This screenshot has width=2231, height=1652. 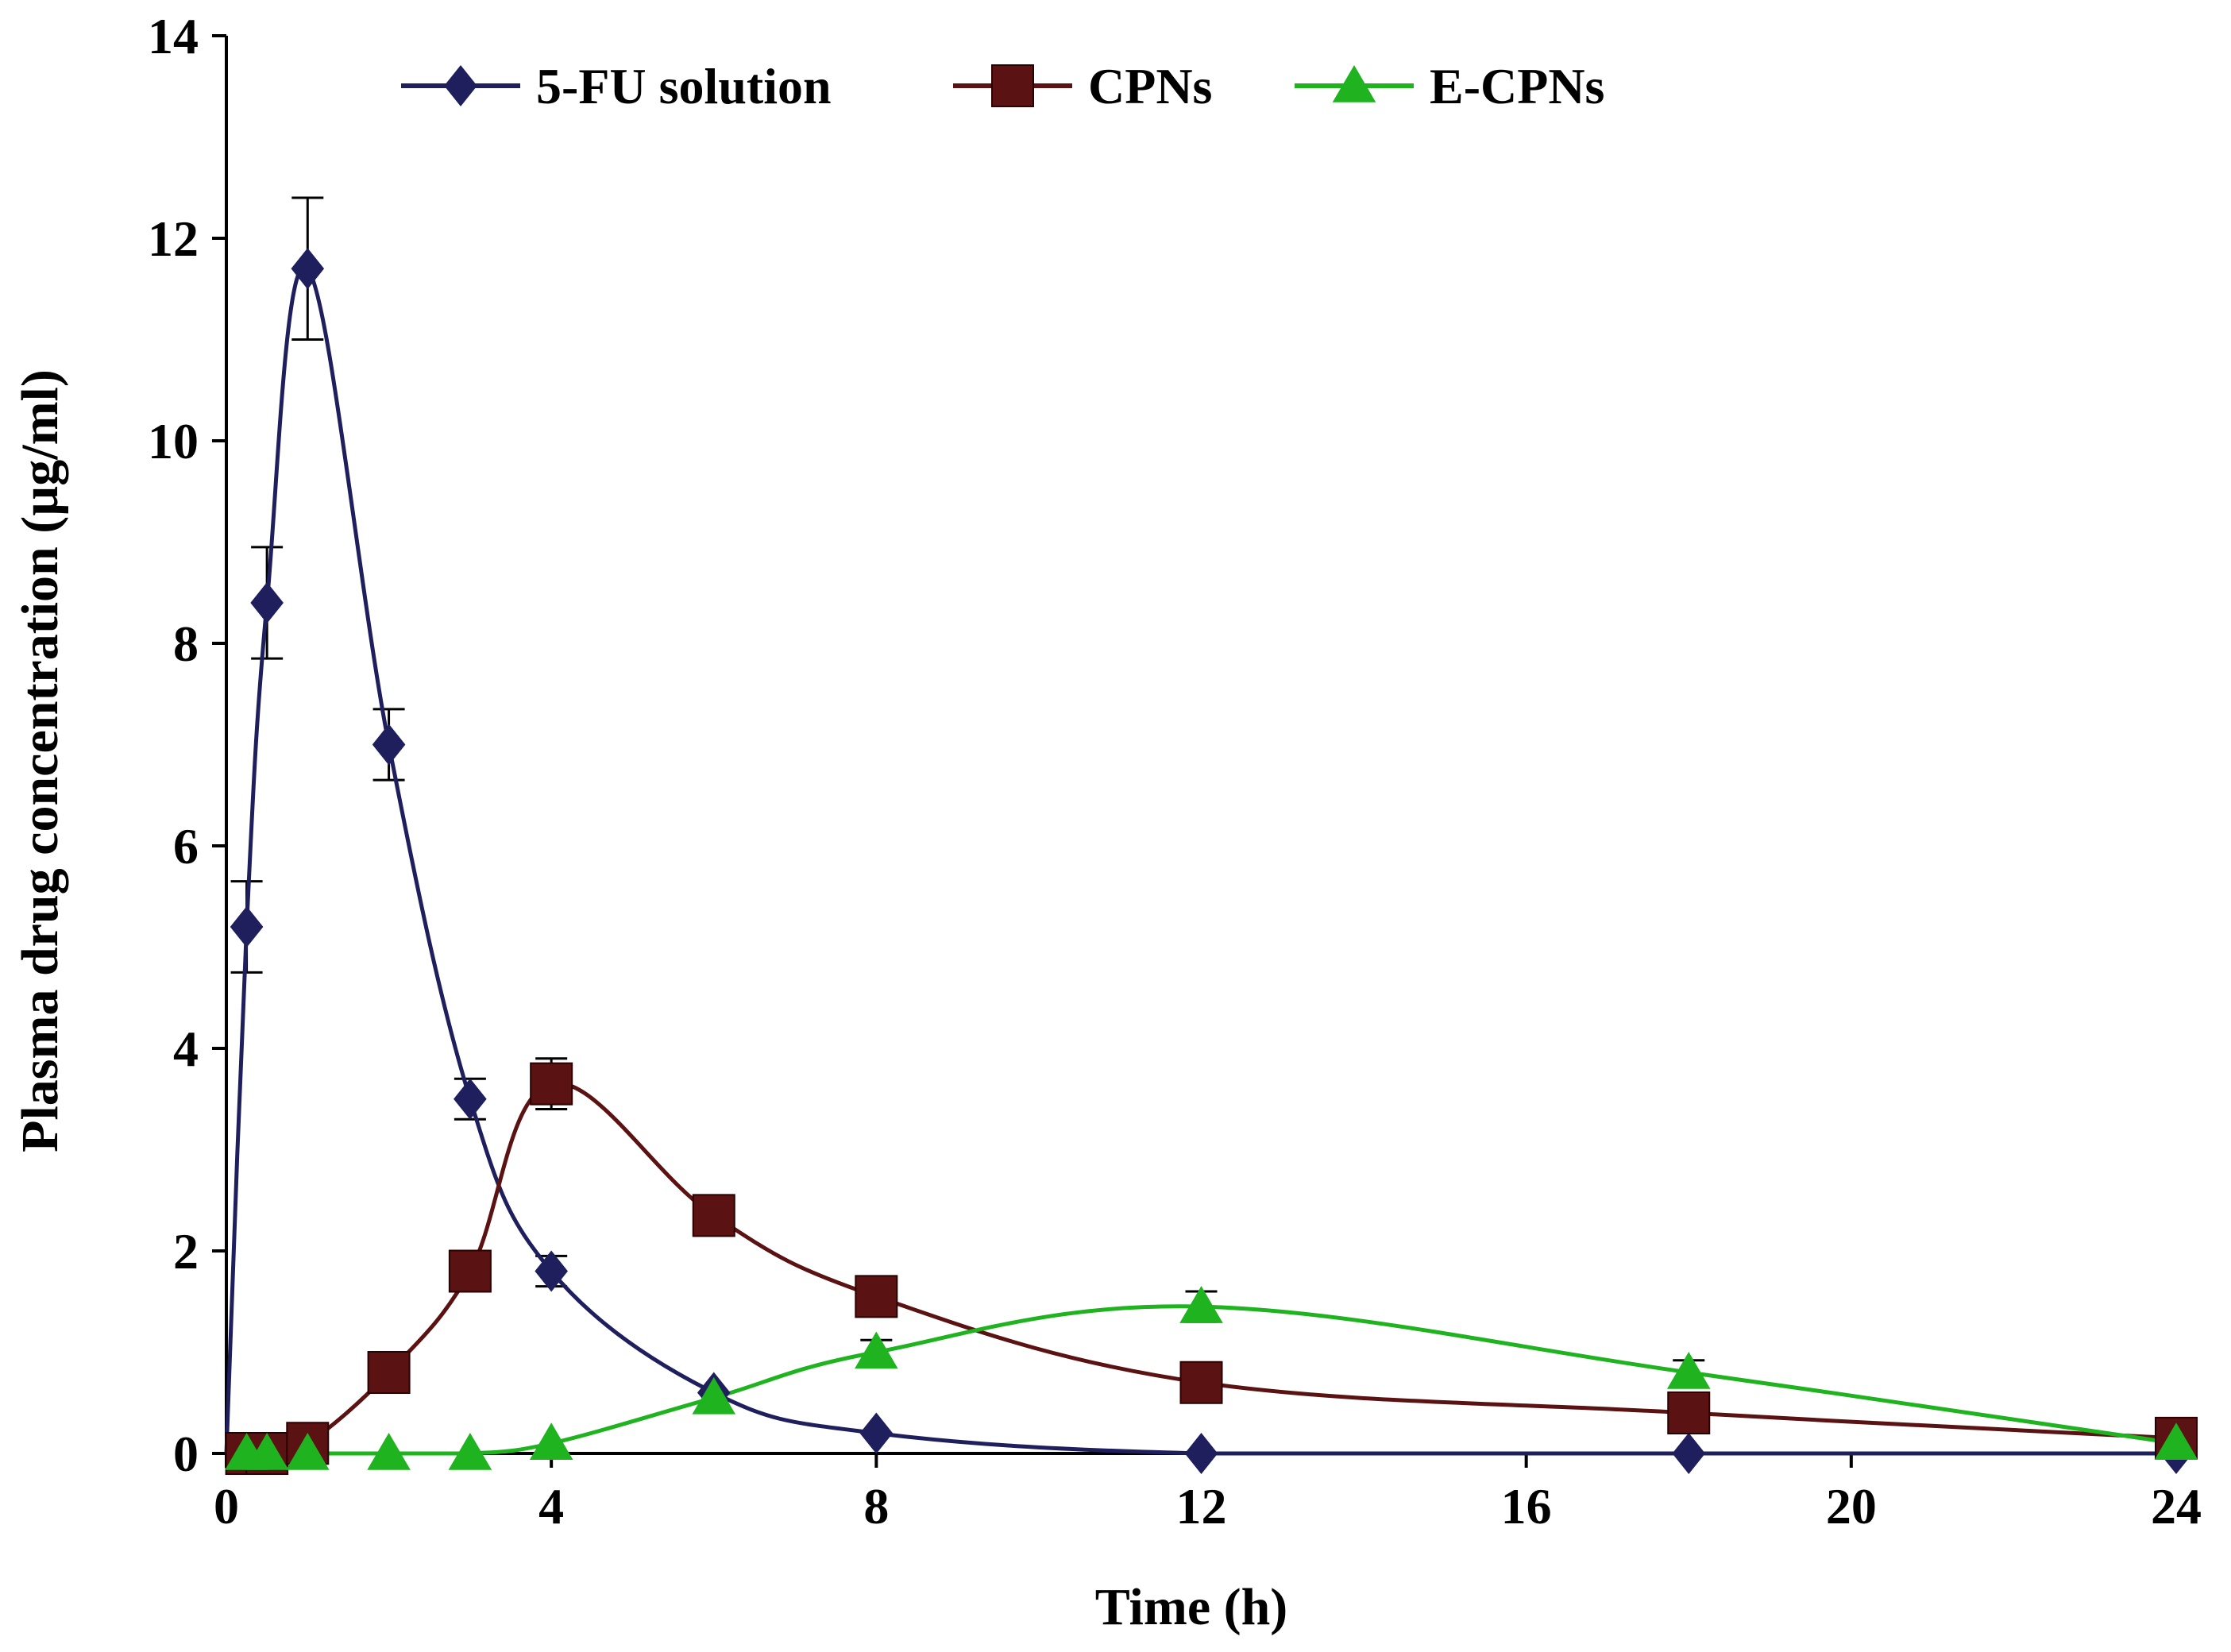 I want to click on legend-label: CPNs, so click(x=1150, y=86).